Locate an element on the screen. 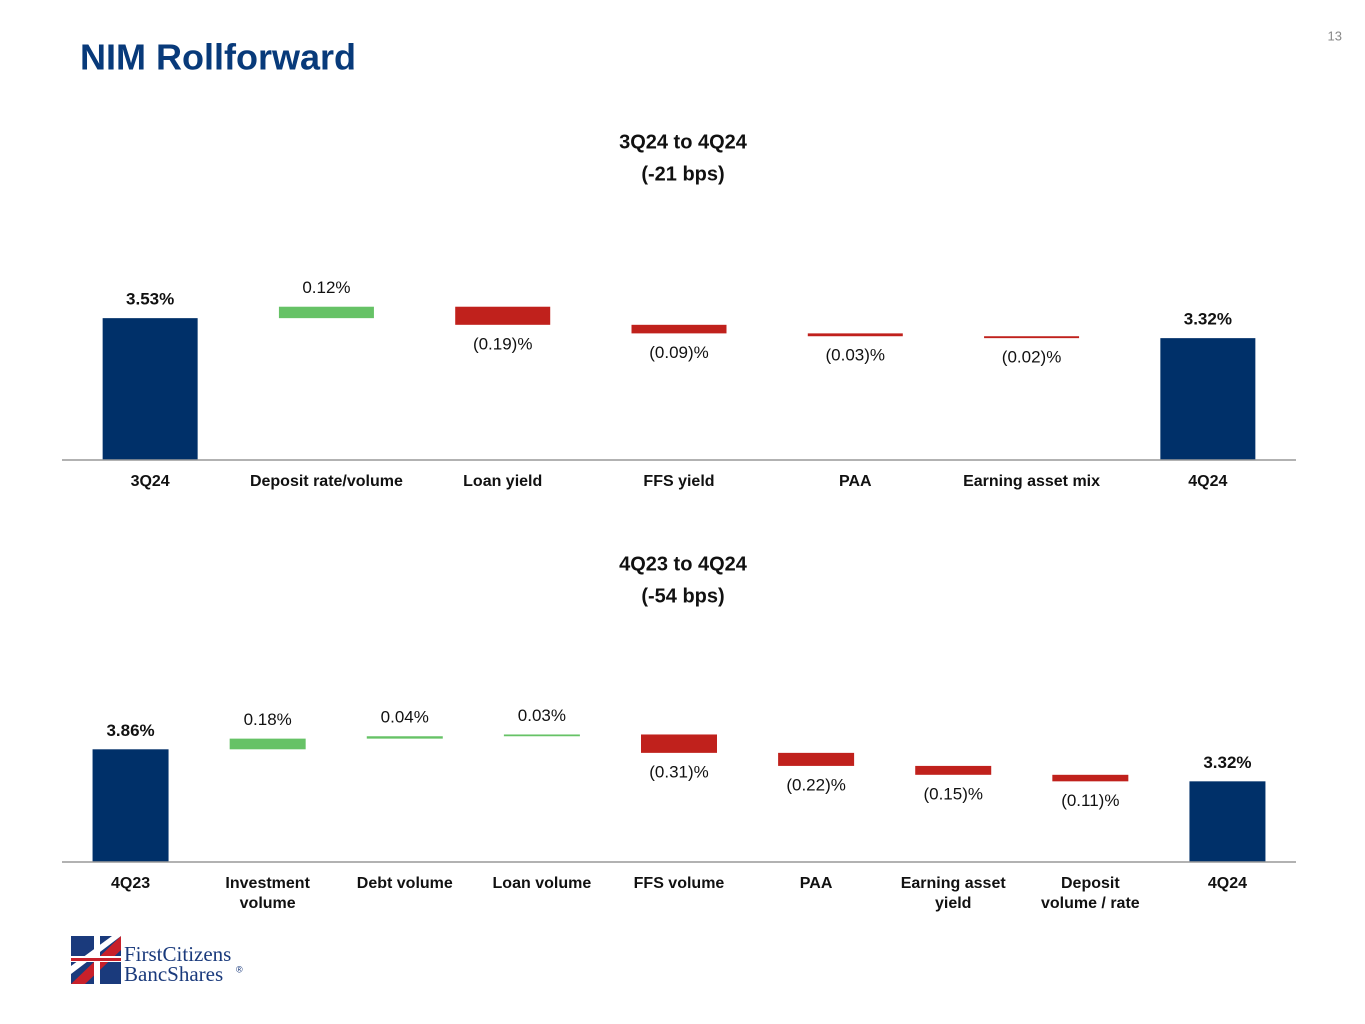 This screenshot has width=1365, height=1024. value-label: 0.18% is located at coordinates (268, 719).